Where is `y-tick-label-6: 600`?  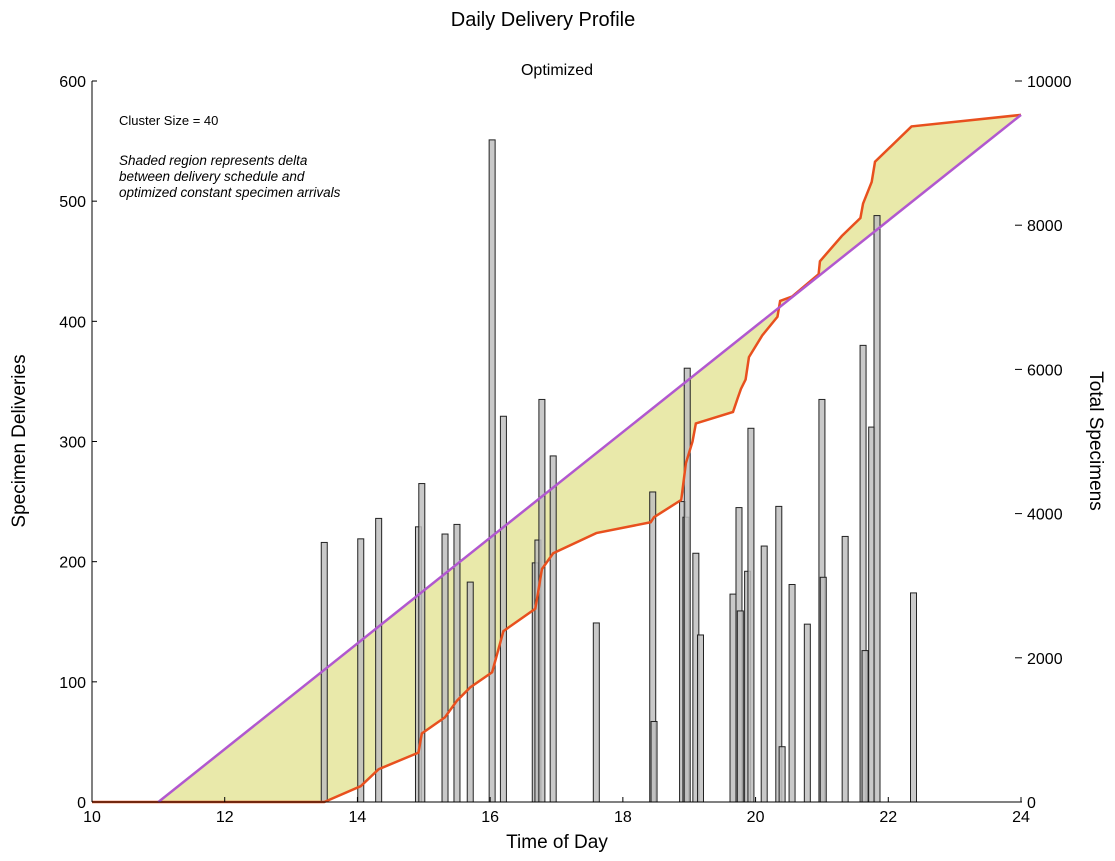 y-tick-label-6: 600 is located at coordinates (72, 82).